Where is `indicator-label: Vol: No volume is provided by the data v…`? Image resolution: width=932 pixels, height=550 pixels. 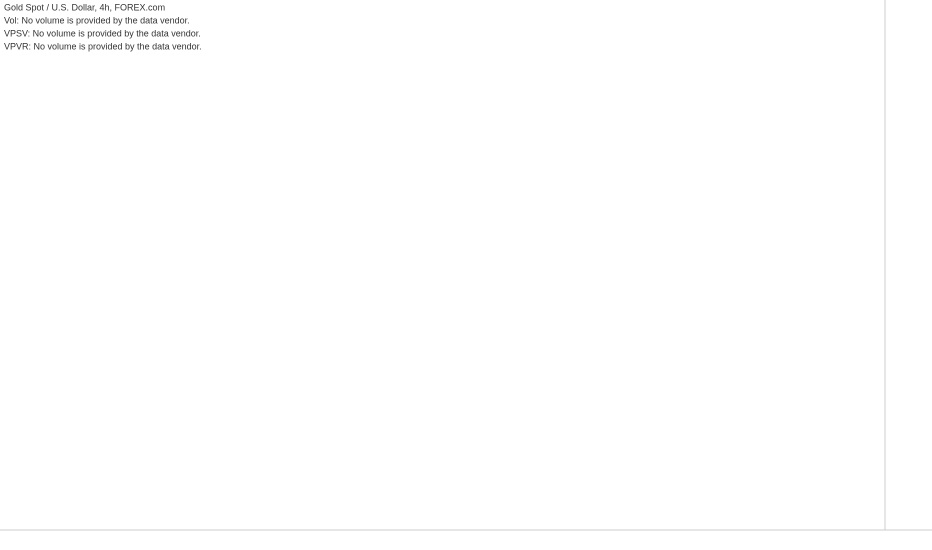 indicator-label: Vol: No volume is provided by the data v… is located at coordinates (97, 20).